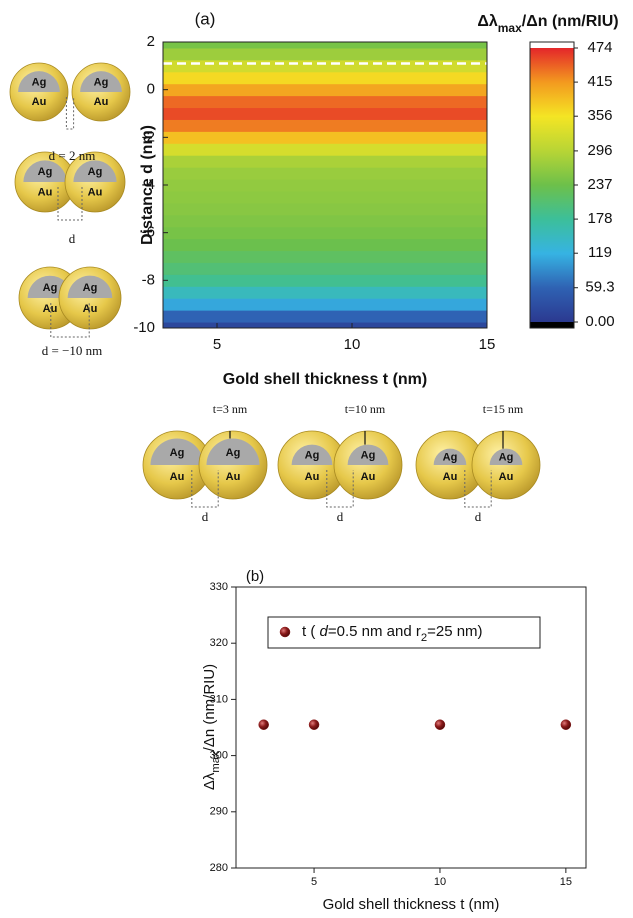  What do you see at coordinates (148, 232) in the screenshot?
I see `y-tick-label: -6` at bounding box center [148, 232].